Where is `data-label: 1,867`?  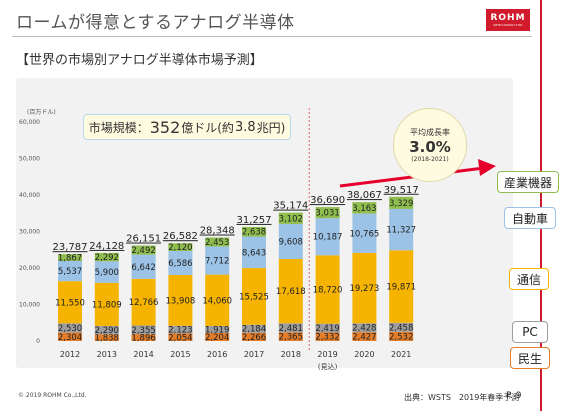
data-label: 1,867 is located at coordinates (70, 259).